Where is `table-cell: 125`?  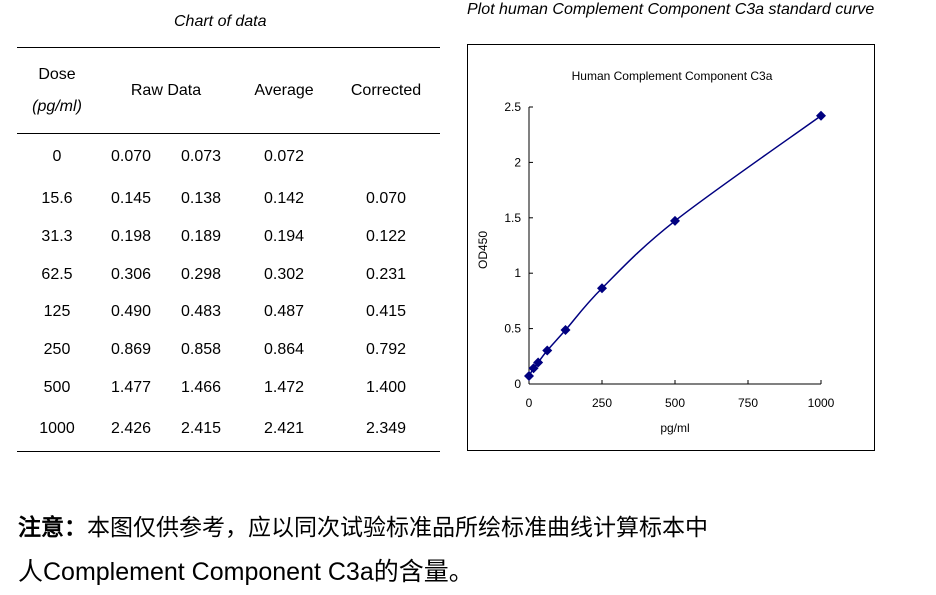
table-cell: 125 is located at coordinates (57, 311).